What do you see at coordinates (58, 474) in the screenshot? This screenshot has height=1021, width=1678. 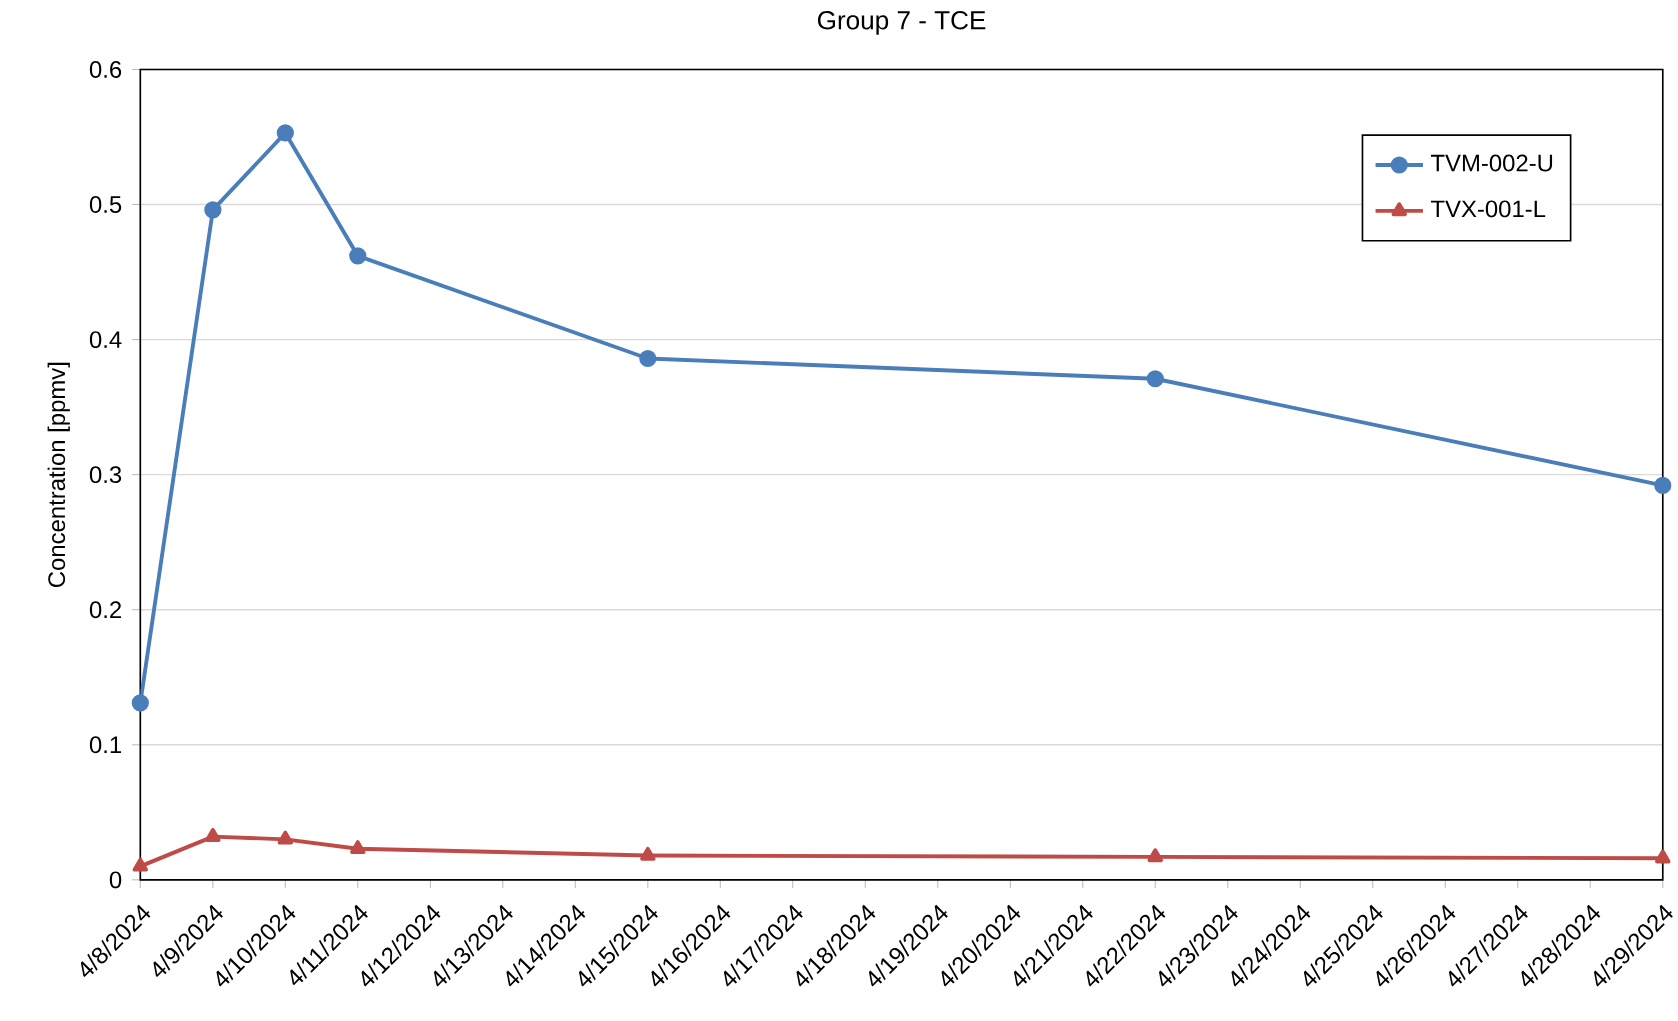 I see `y-axis-title: Concentration [ppmv]` at bounding box center [58, 474].